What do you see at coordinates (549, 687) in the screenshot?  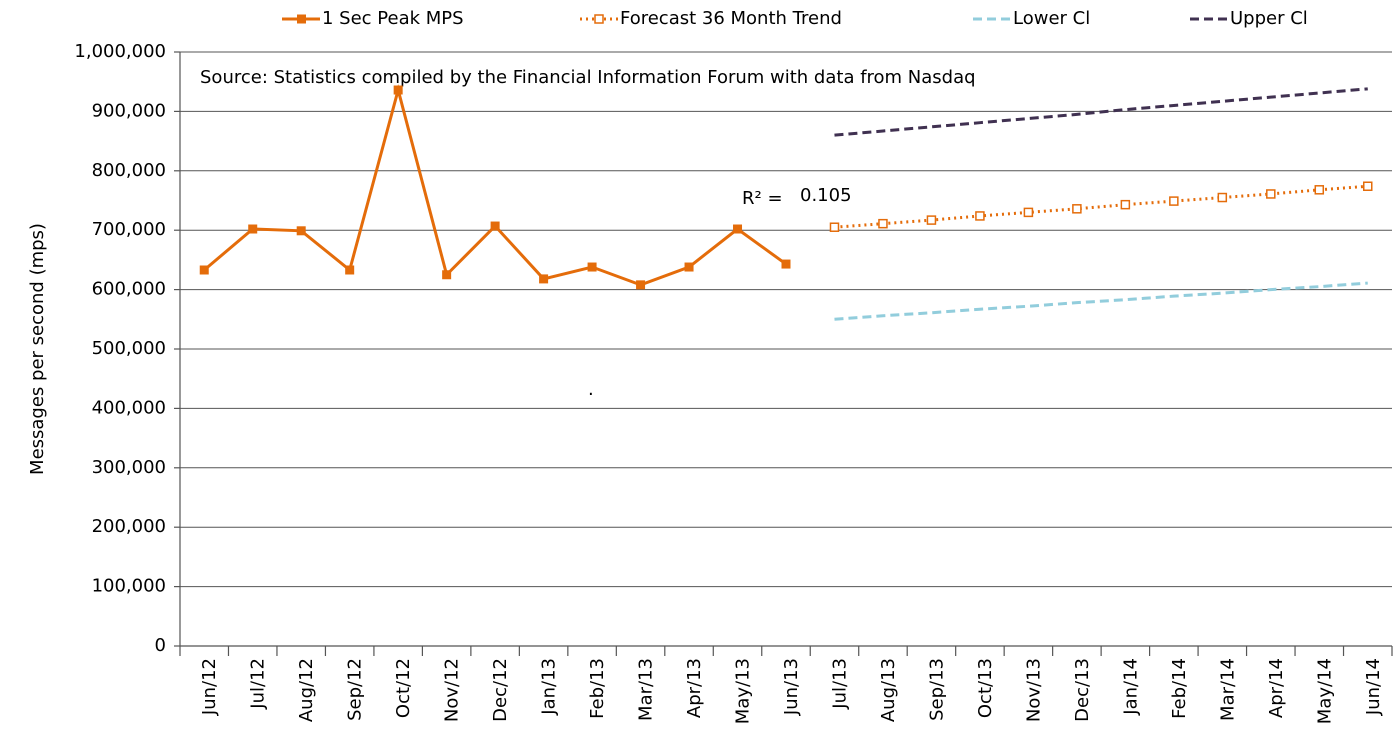 I see `x-tick-label: Jan/13` at bounding box center [549, 687].